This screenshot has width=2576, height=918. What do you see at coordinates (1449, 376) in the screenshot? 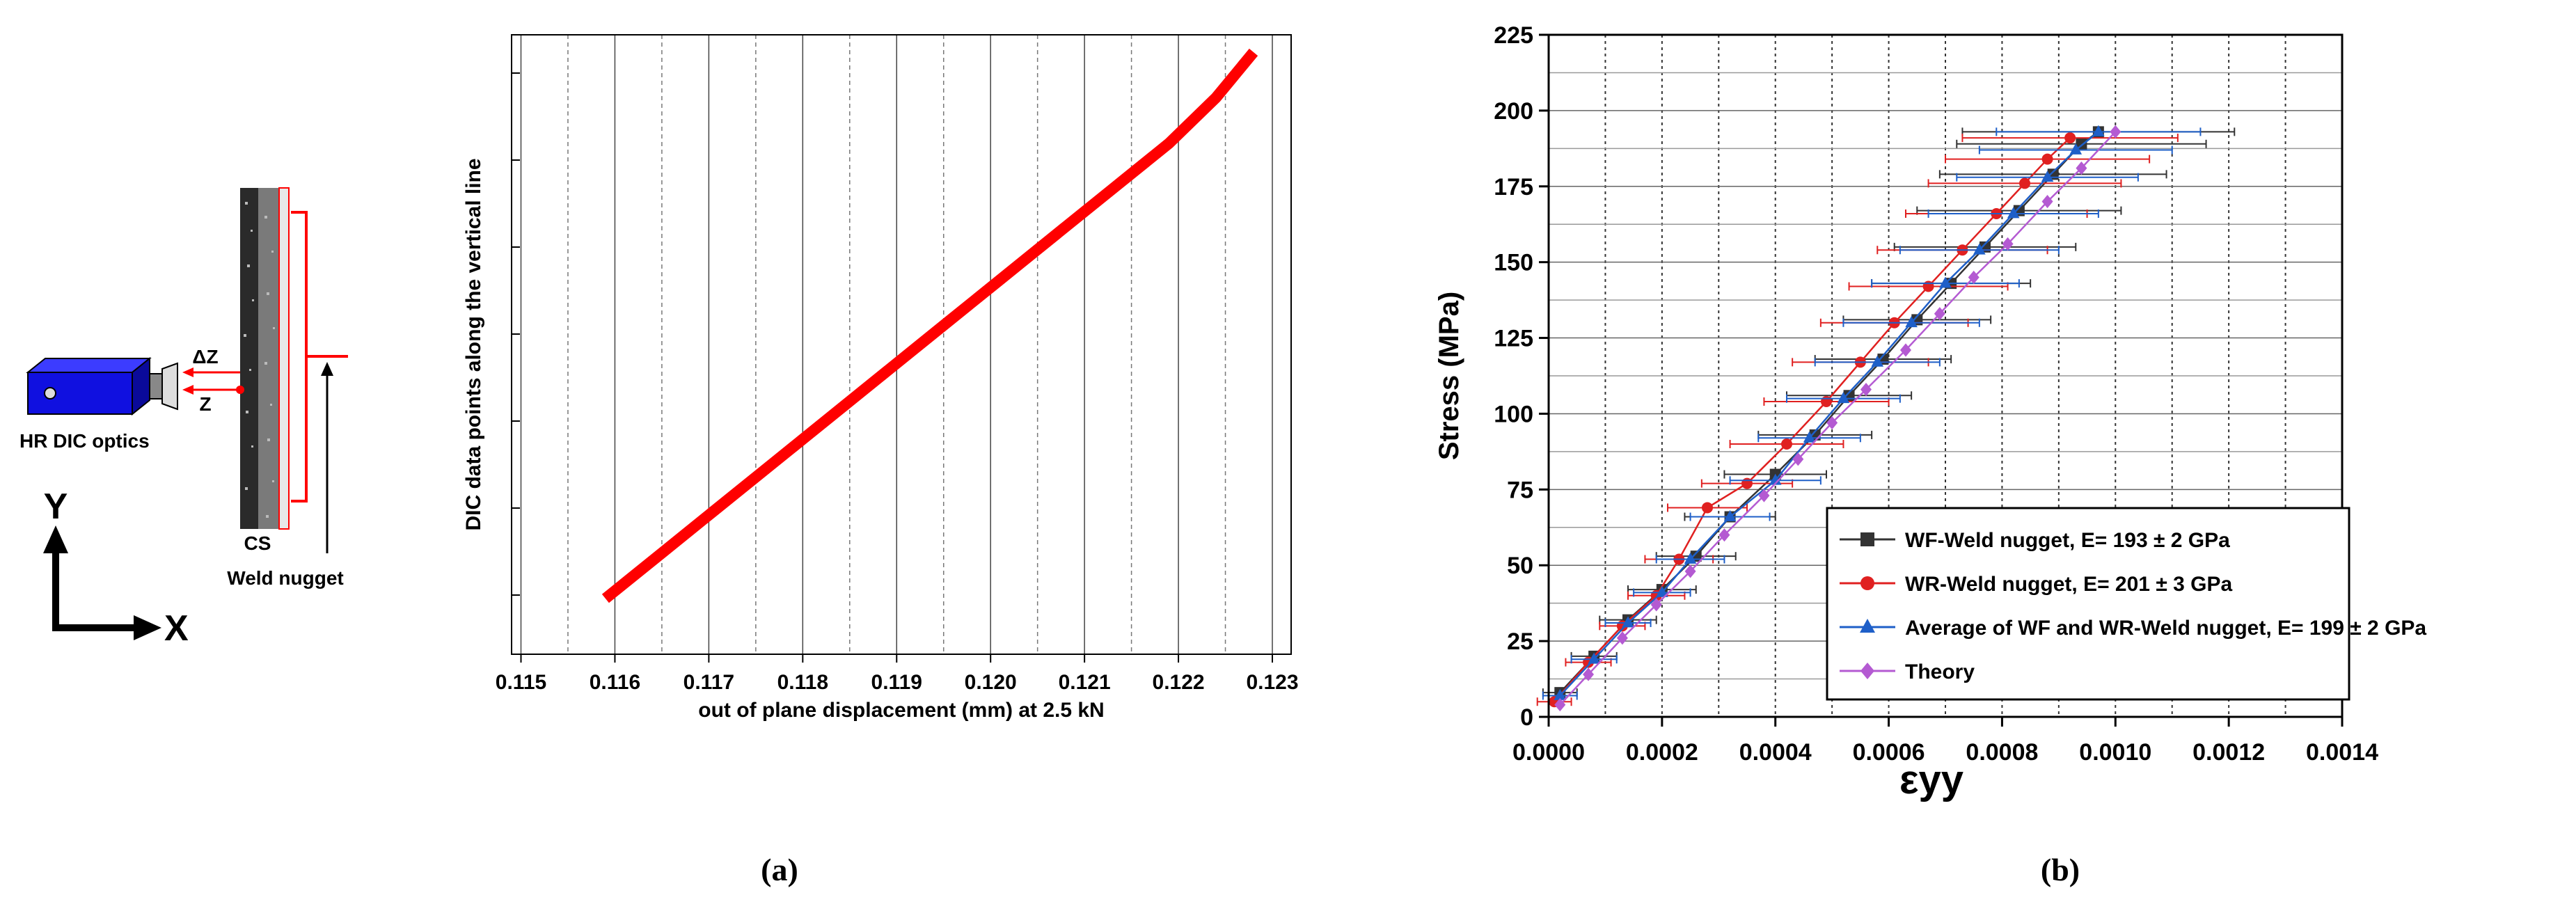
I see `chart-b-y-axis-label: Stress (MPa)` at bounding box center [1449, 376].